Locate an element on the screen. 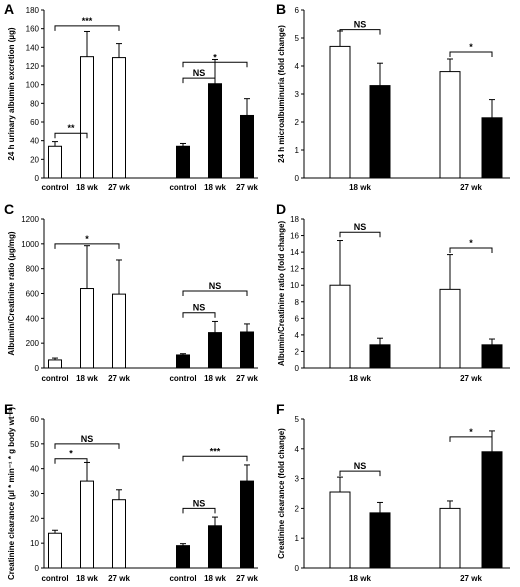 This screenshot has height=587, width=520. panel-label: F is located at coordinates (280, 409).